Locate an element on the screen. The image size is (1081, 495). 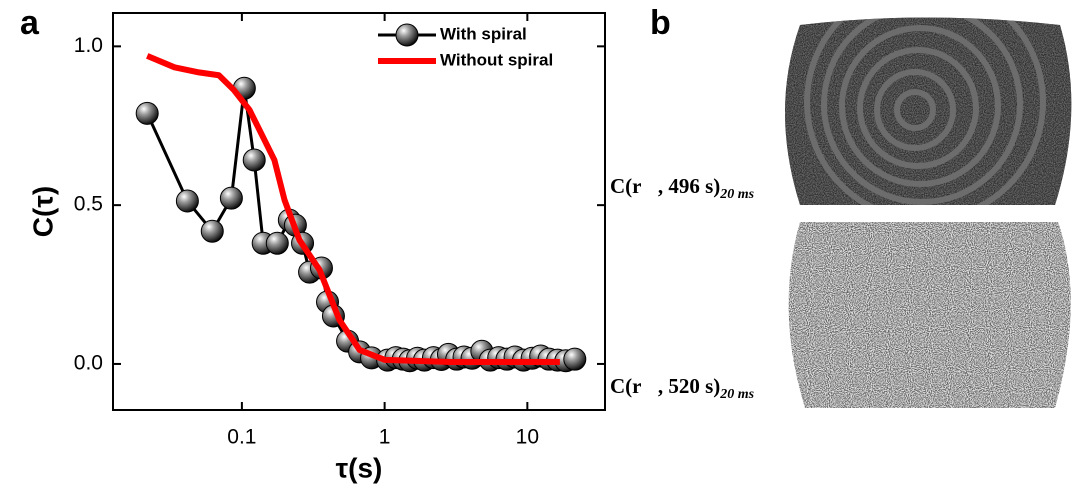
image-label: C(r⃗, 496 s)20 ms is located at coordinates (682, 188).